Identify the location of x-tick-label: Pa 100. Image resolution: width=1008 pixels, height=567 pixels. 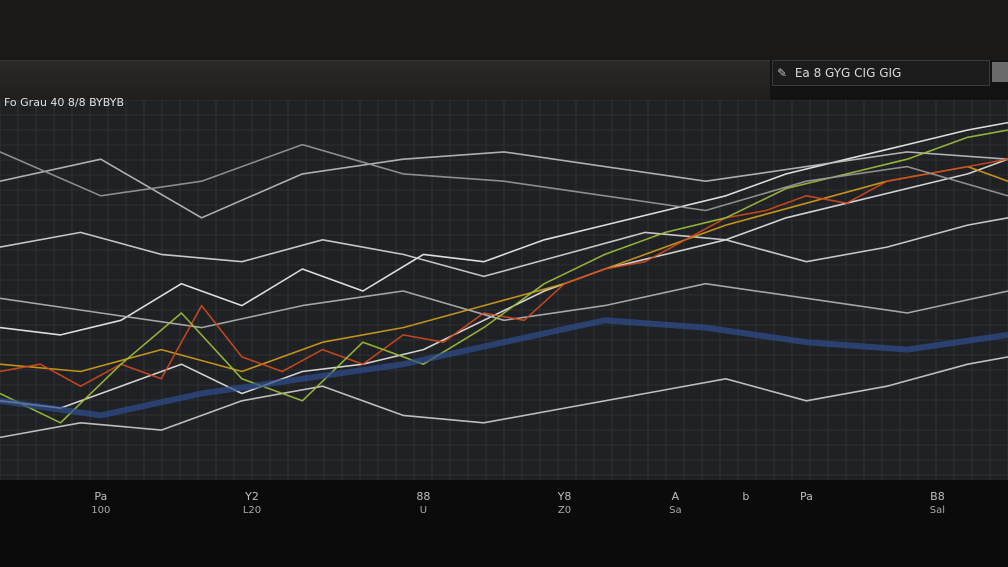
(101, 504).